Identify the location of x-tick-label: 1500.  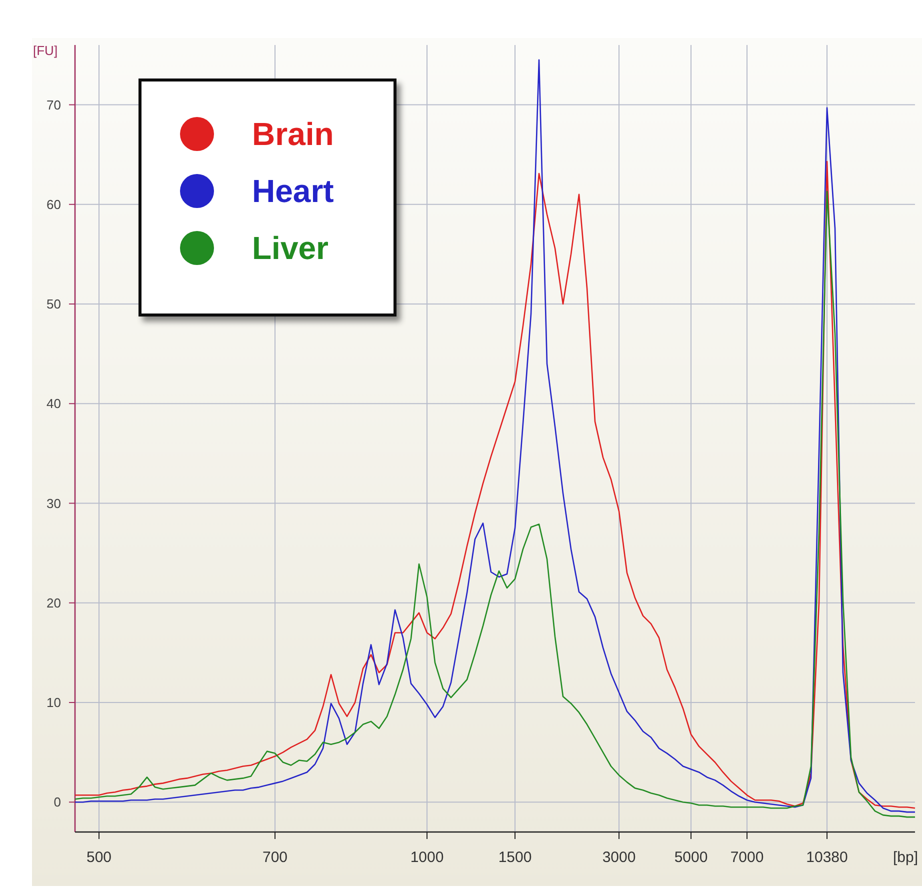
(515, 857).